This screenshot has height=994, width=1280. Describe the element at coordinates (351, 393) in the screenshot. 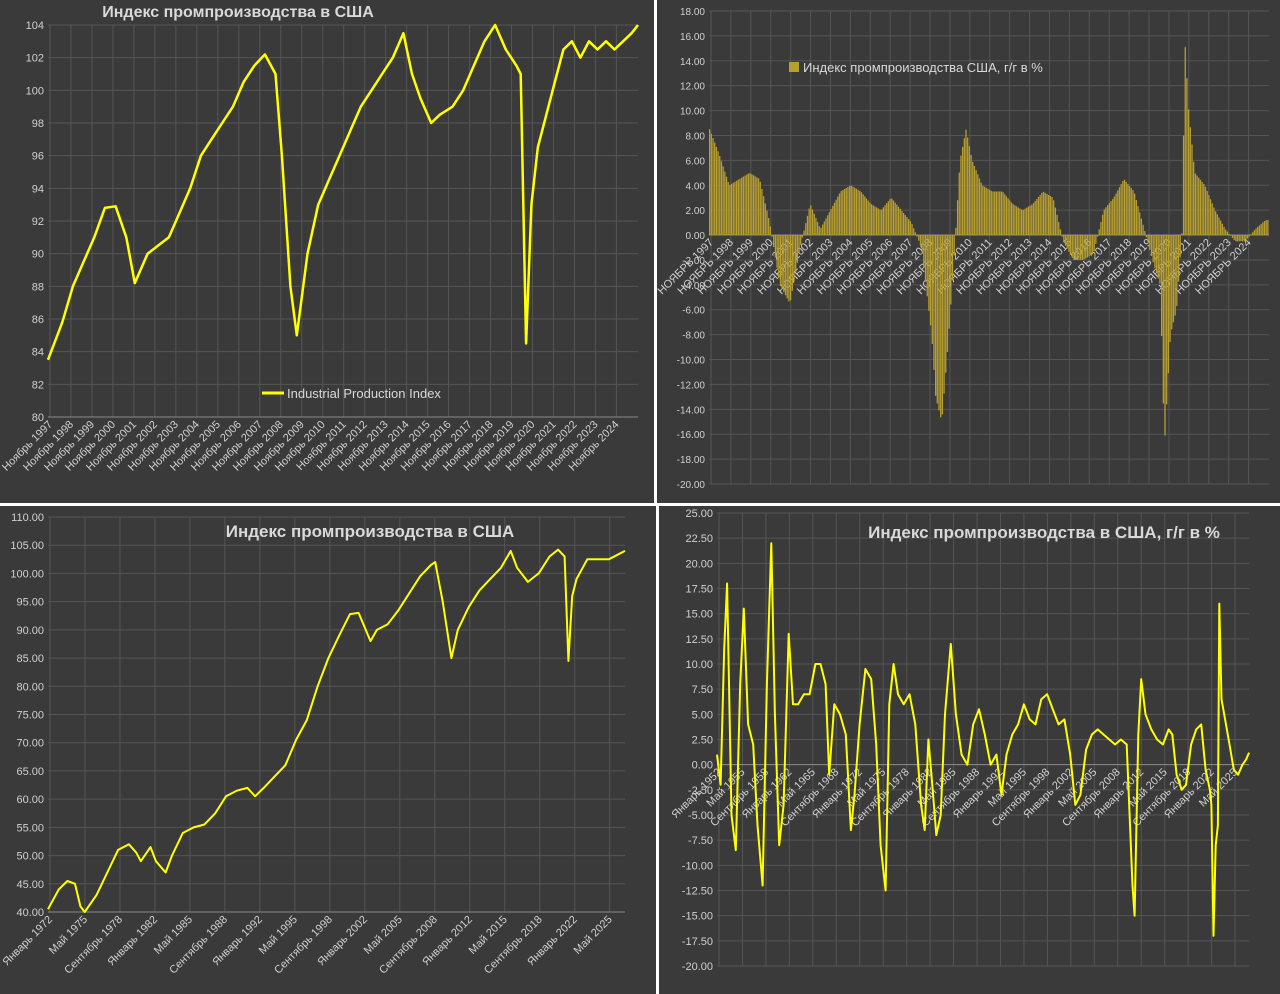

I see `legend: Industrial Production Index` at that location.